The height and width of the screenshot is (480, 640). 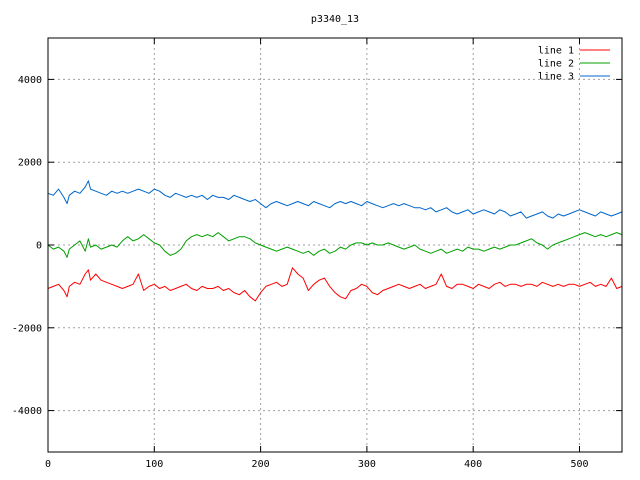 What do you see at coordinates (473, 464) in the screenshot?
I see `x-tick-label: 400` at bounding box center [473, 464].